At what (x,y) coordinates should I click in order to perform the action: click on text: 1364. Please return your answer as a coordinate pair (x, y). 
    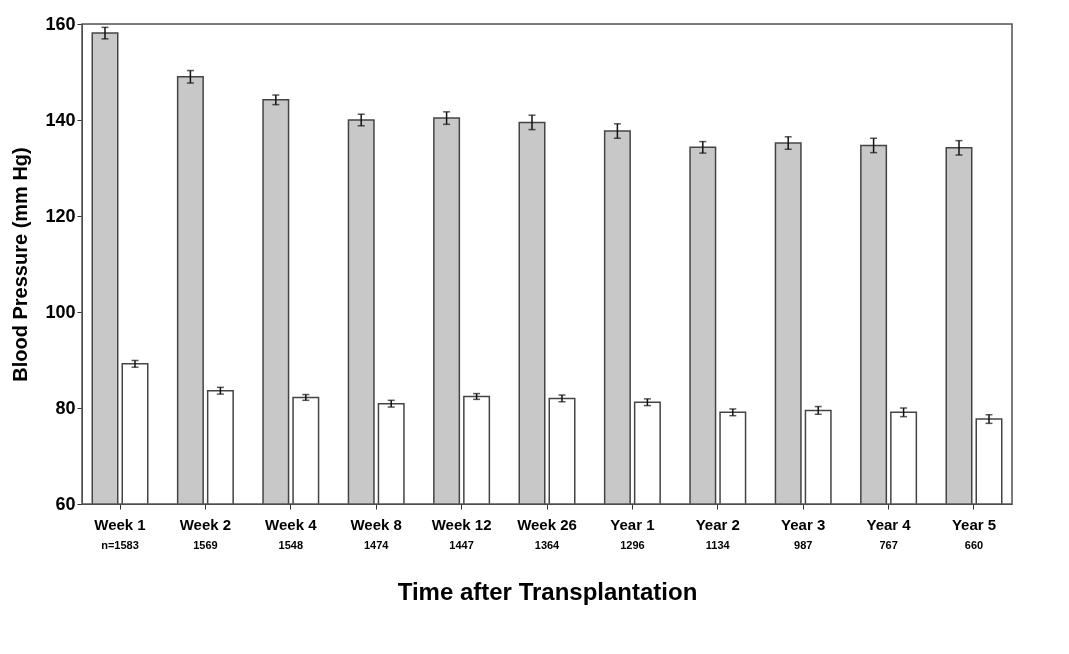
    Looking at the image, I should click on (547, 545).